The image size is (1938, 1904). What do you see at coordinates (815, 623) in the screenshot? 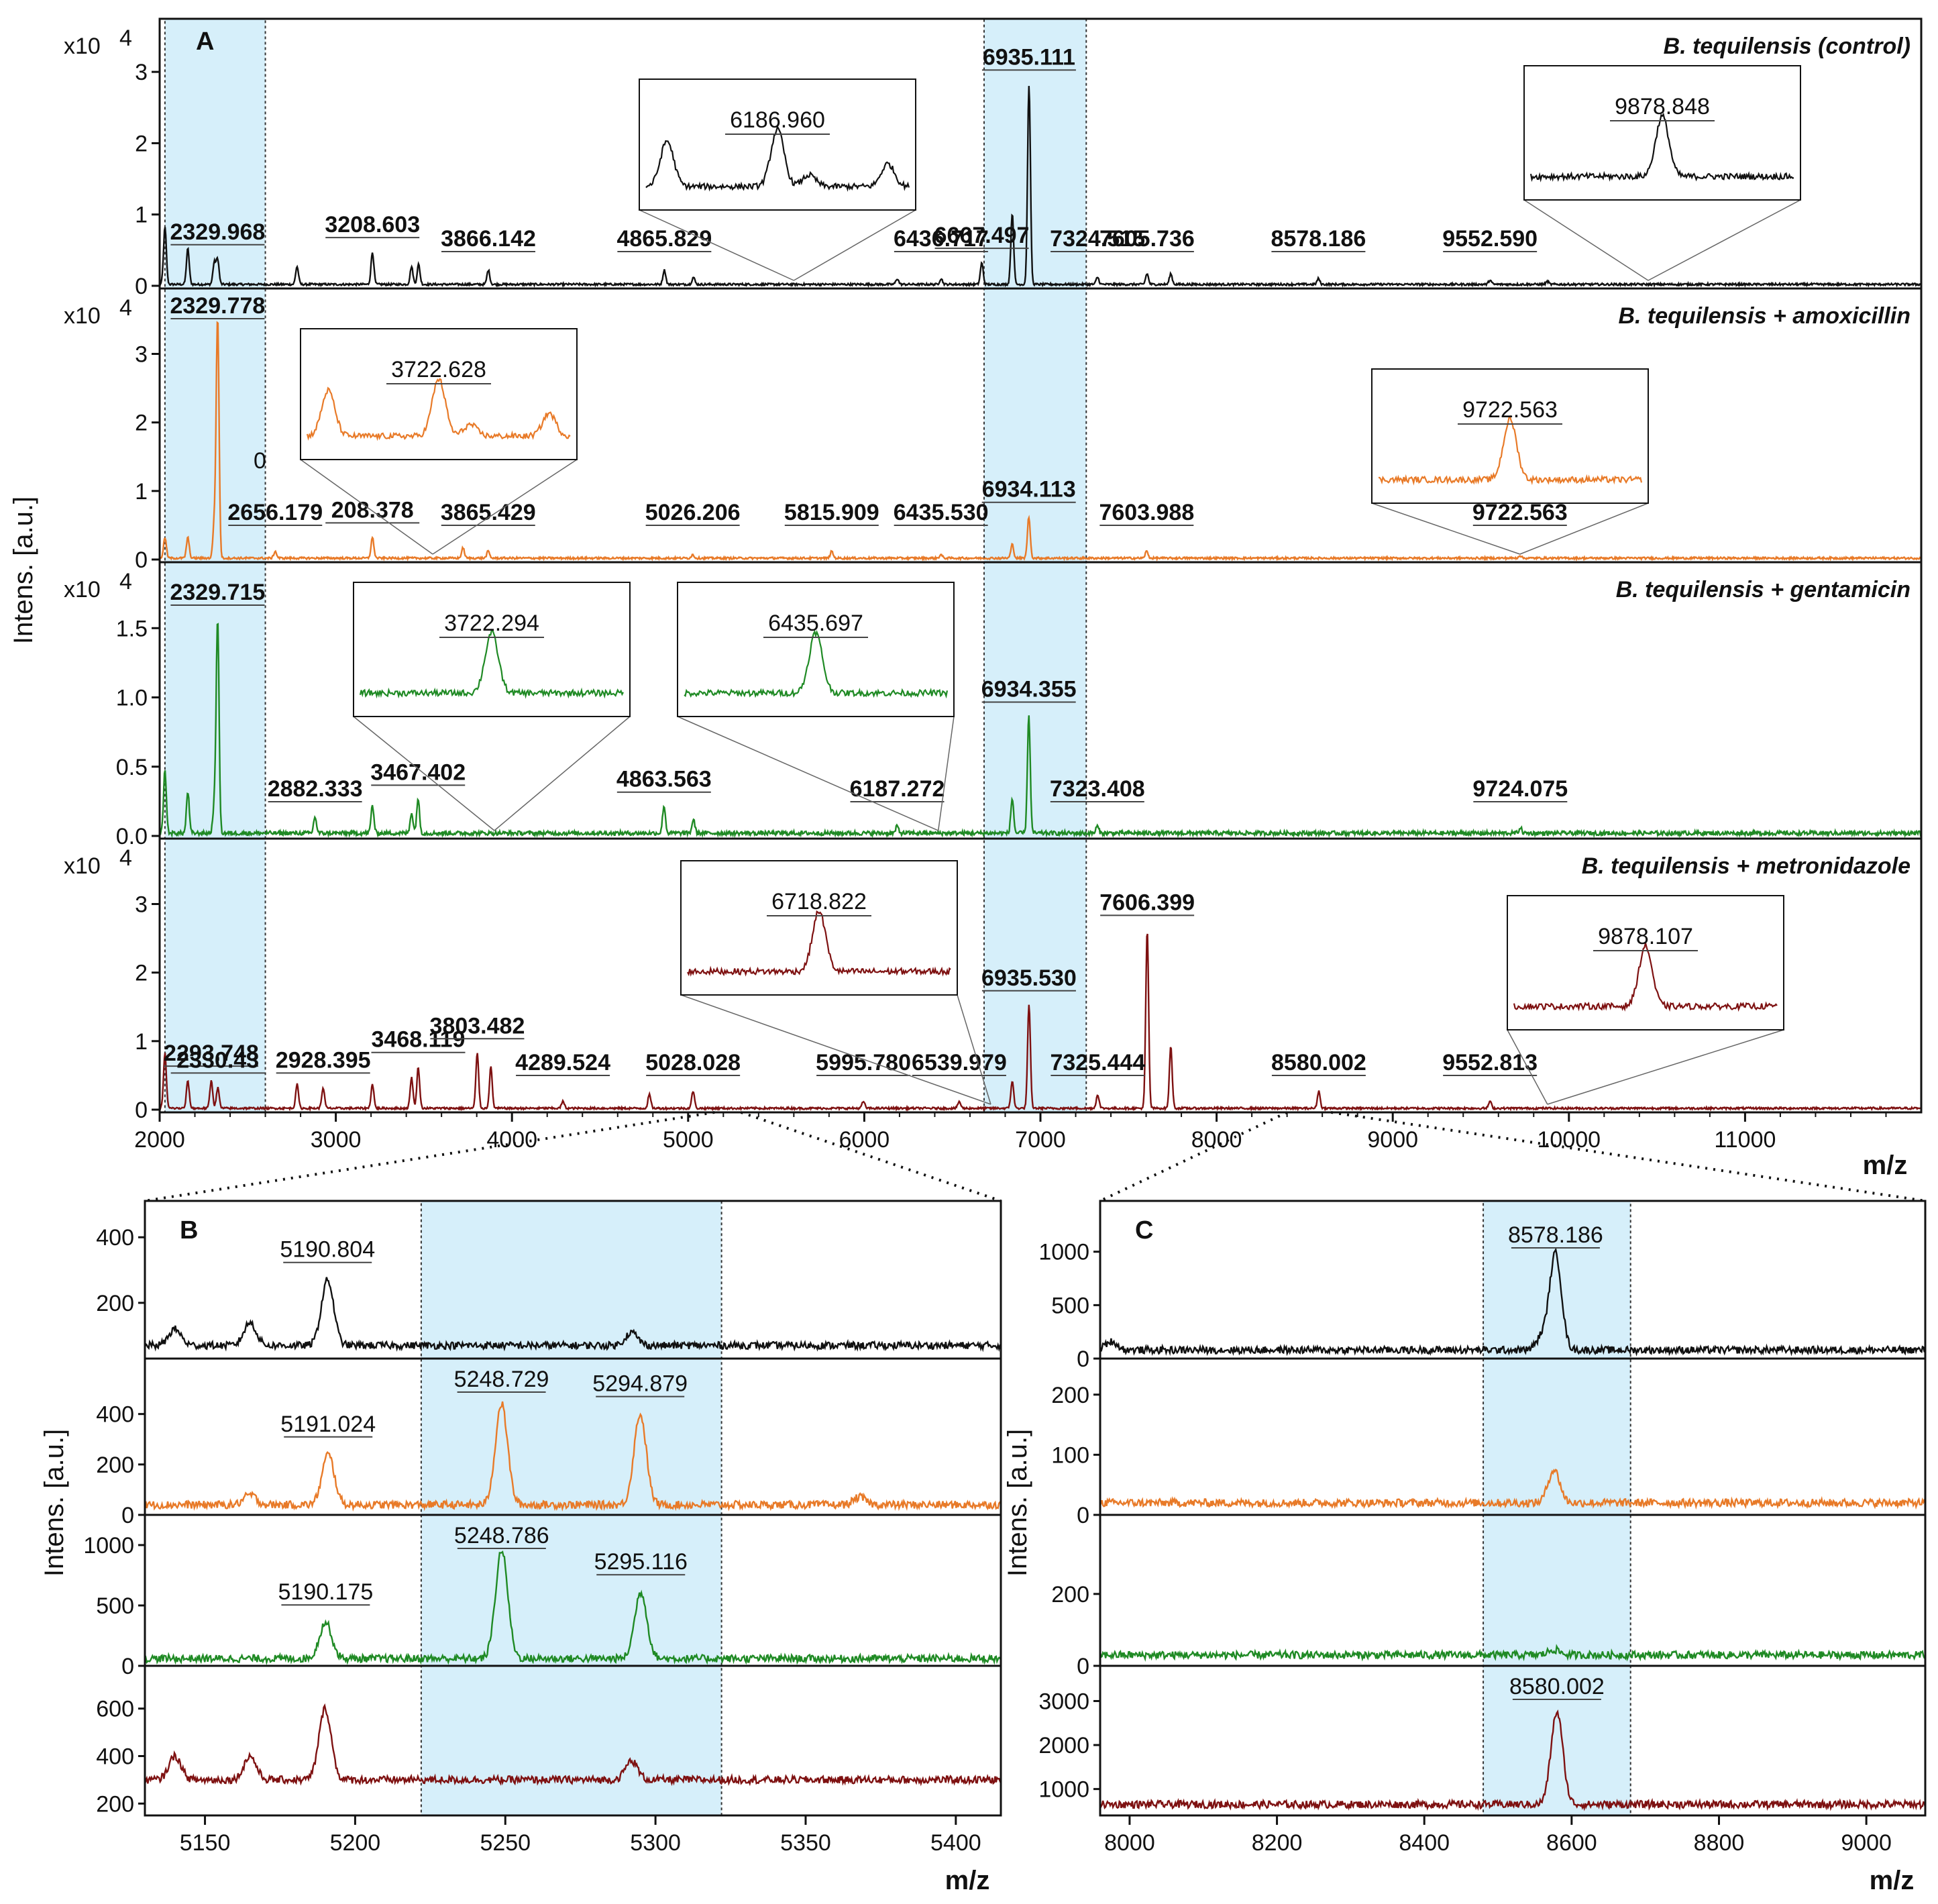
I see `inset-label: 6435.697` at bounding box center [815, 623].